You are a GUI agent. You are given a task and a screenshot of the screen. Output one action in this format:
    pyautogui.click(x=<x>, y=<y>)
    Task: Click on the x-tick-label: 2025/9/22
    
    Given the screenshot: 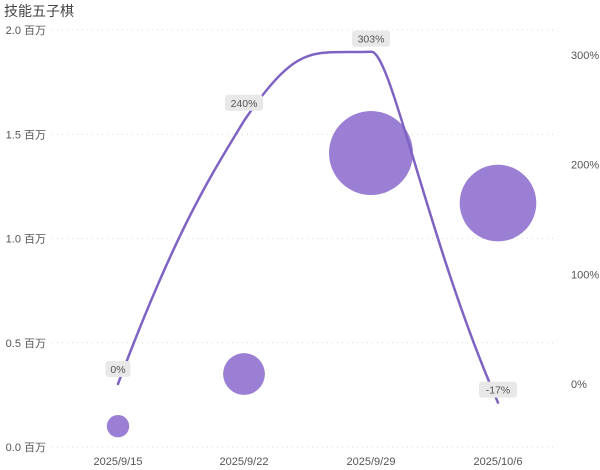 What is the action you would take?
    pyautogui.click(x=244, y=462)
    